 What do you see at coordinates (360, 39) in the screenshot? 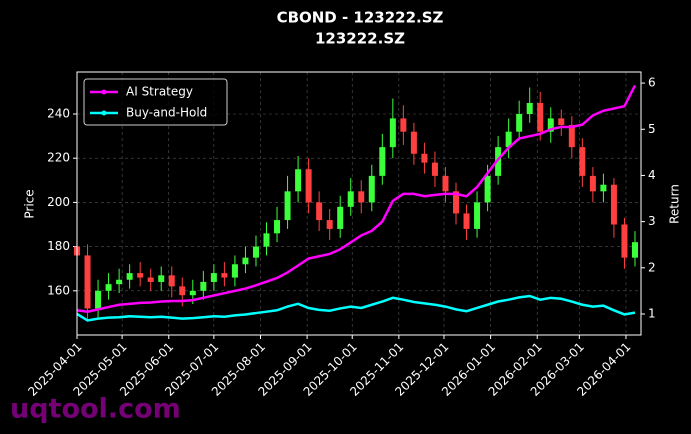
I see `chart-subtitle: 123222.SZ` at bounding box center [360, 39].